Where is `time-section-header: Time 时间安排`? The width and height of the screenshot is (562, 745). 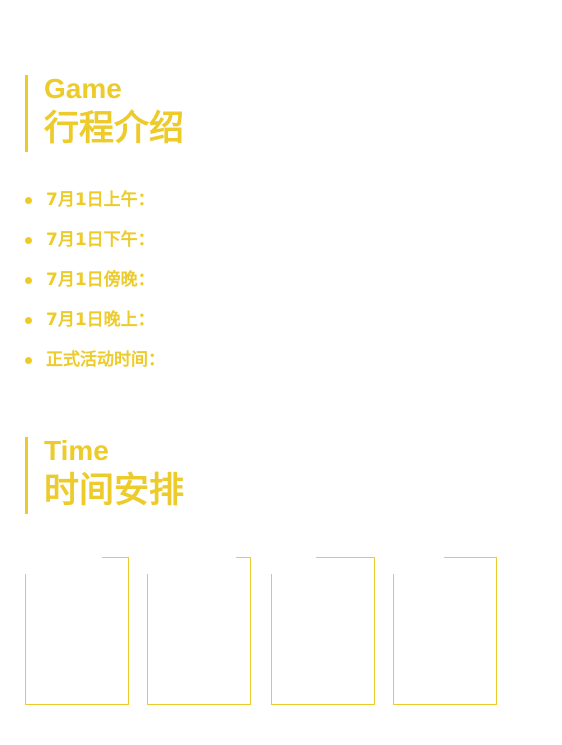 time-section-header: Time 时间安排 is located at coordinates (175, 475).